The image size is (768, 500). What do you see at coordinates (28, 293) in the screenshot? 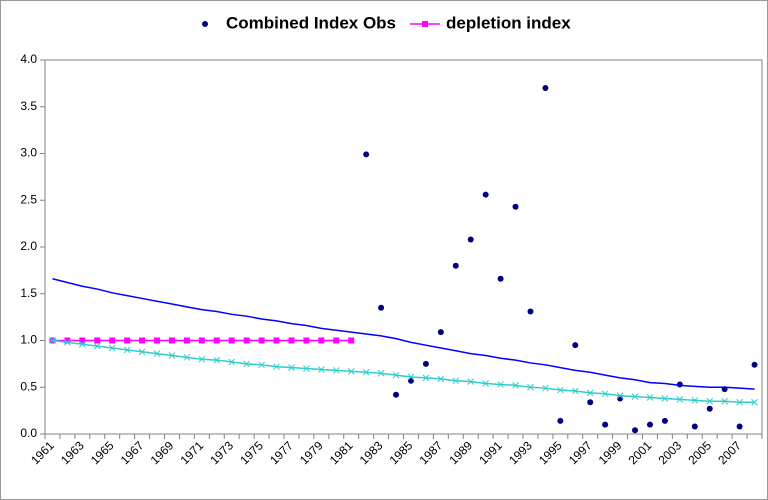
I see `y-tick-label: 1.5` at bounding box center [28, 293].